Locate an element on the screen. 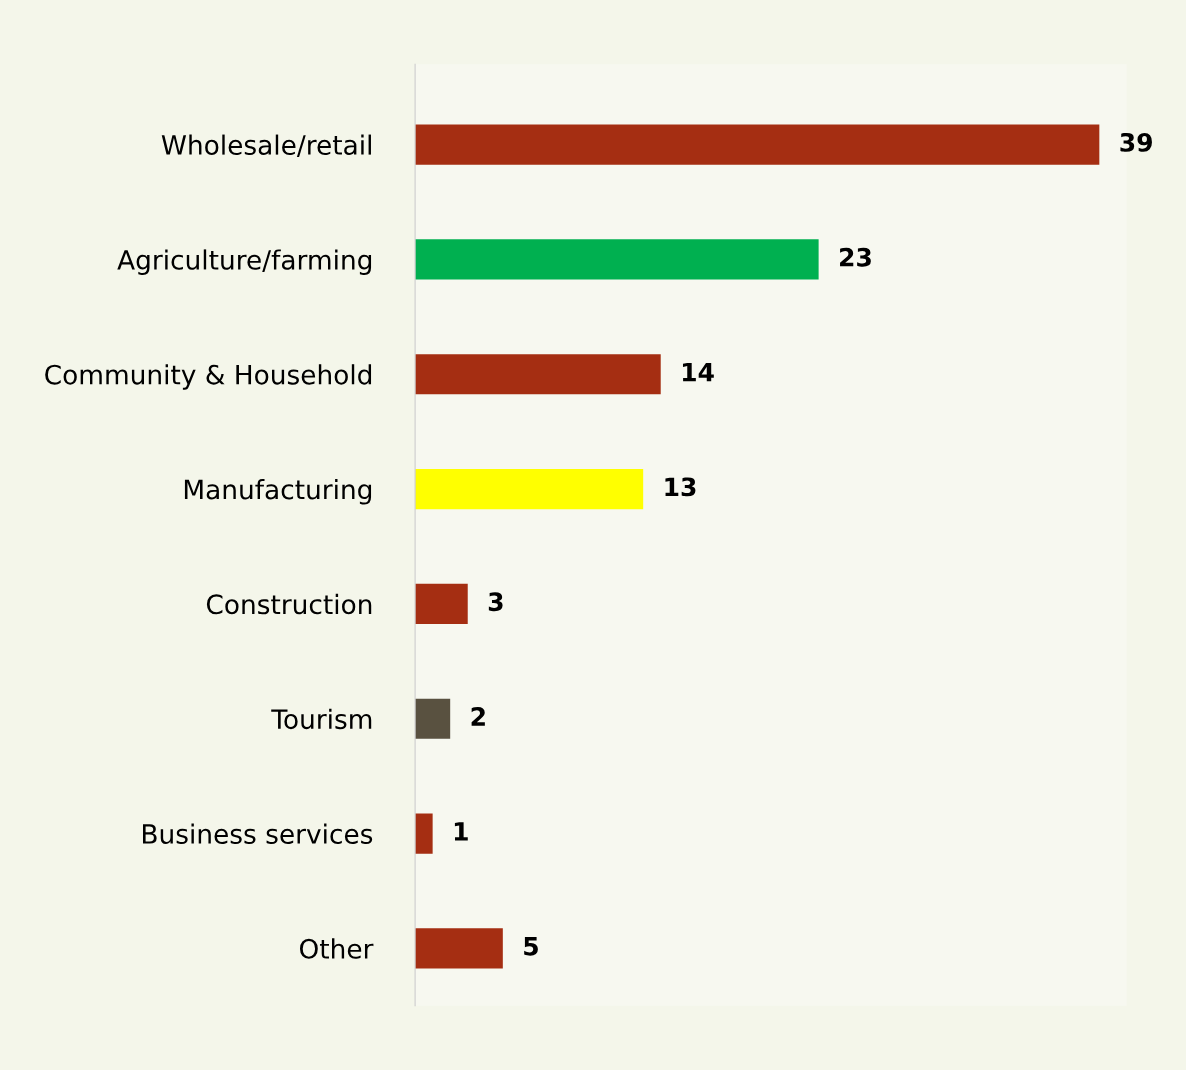 The image size is (1186, 1070). data-label: 23 is located at coordinates (855, 257).